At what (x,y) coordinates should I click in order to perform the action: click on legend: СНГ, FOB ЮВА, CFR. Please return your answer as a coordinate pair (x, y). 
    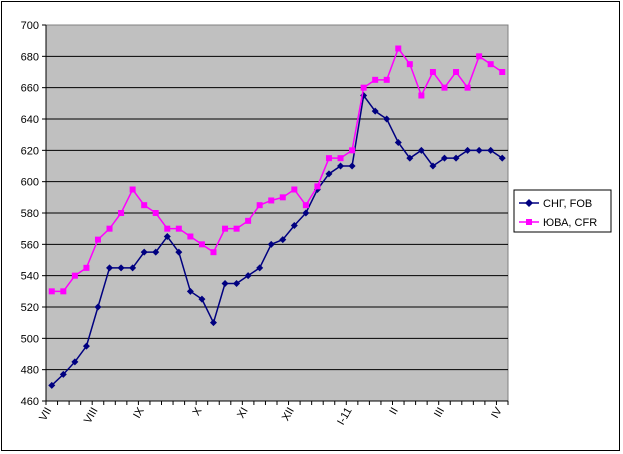
    Looking at the image, I should click on (562, 211).